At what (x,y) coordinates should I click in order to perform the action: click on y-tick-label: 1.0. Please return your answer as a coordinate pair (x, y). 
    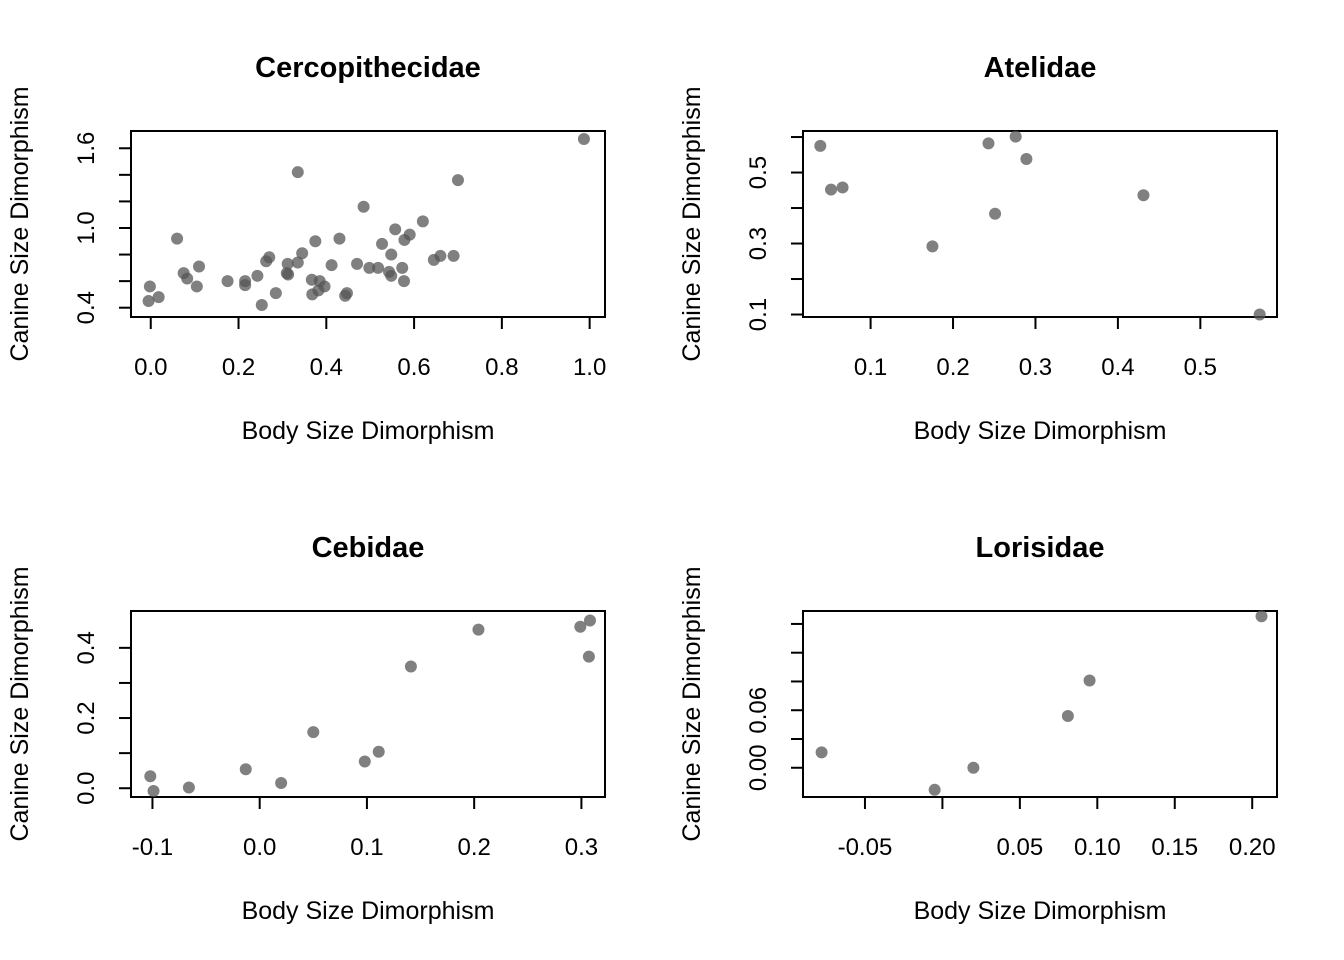
    Looking at the image, I should click on (86, 227).